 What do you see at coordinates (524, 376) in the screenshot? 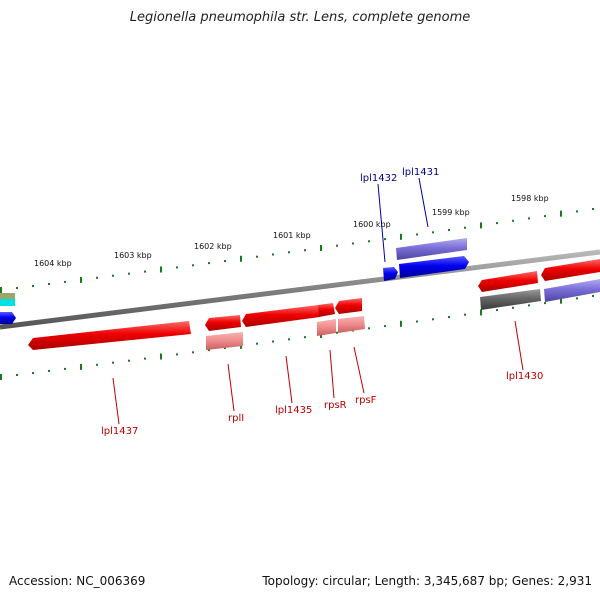
I see `label-lpl1430: lpl1430` at bounding box center [524, 376].